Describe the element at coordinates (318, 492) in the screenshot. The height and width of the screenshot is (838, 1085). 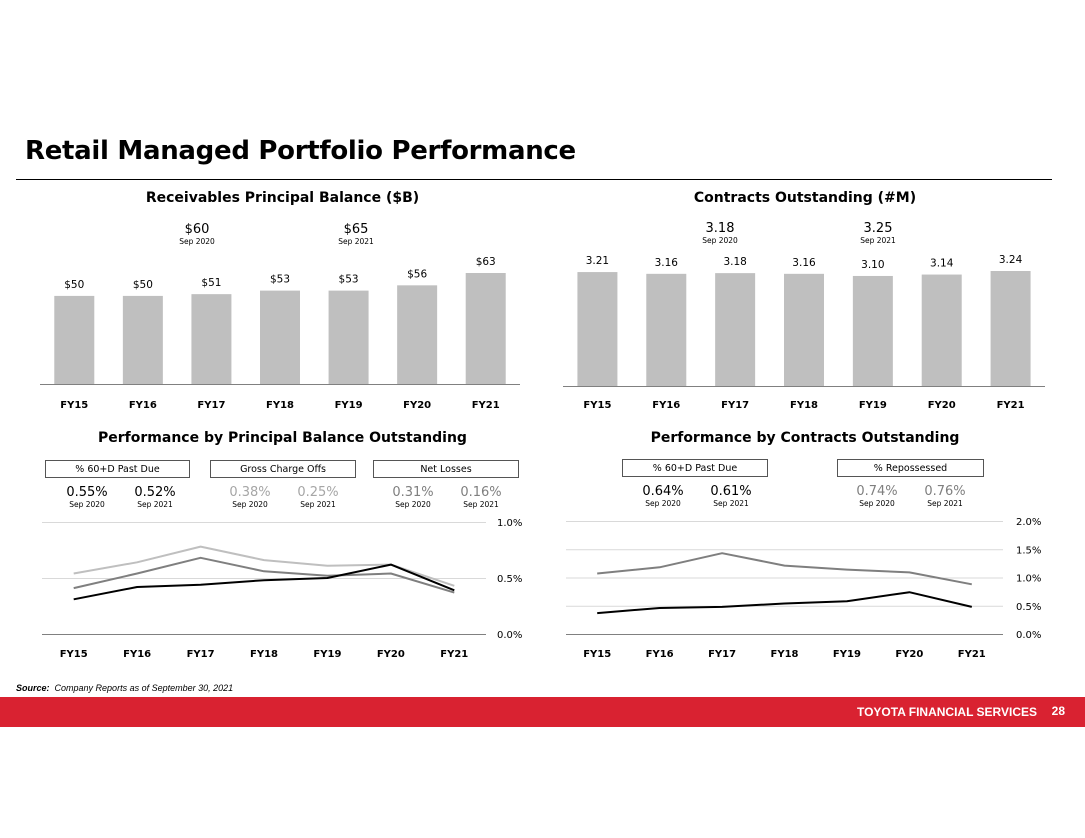
I see `kpi-value: 0.25%` at that location.